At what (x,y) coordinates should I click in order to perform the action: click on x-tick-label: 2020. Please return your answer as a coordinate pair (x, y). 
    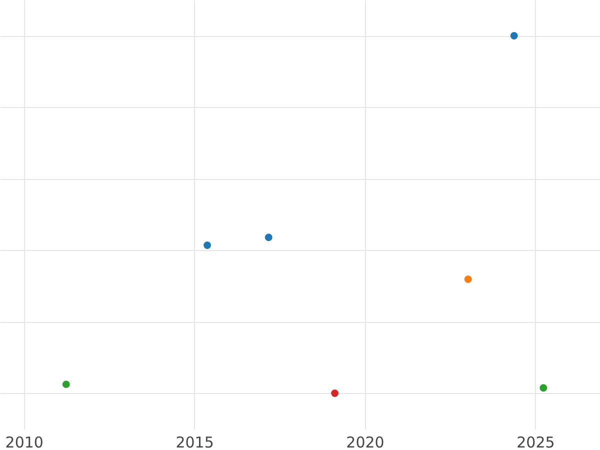
    Looking at the image, I should click on (365, 442).